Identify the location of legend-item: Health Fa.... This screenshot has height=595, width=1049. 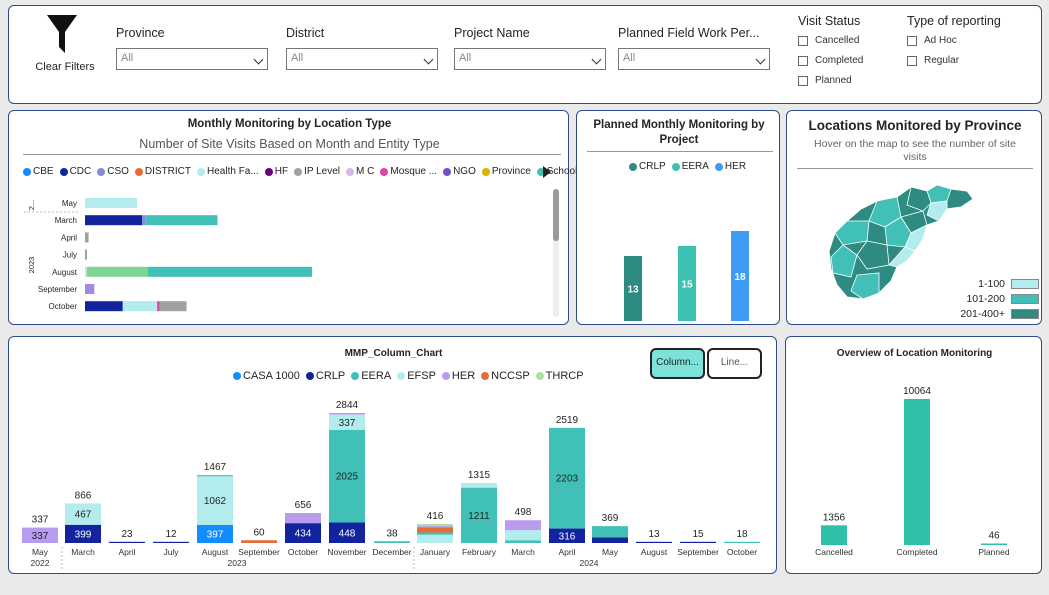
(228, 171).